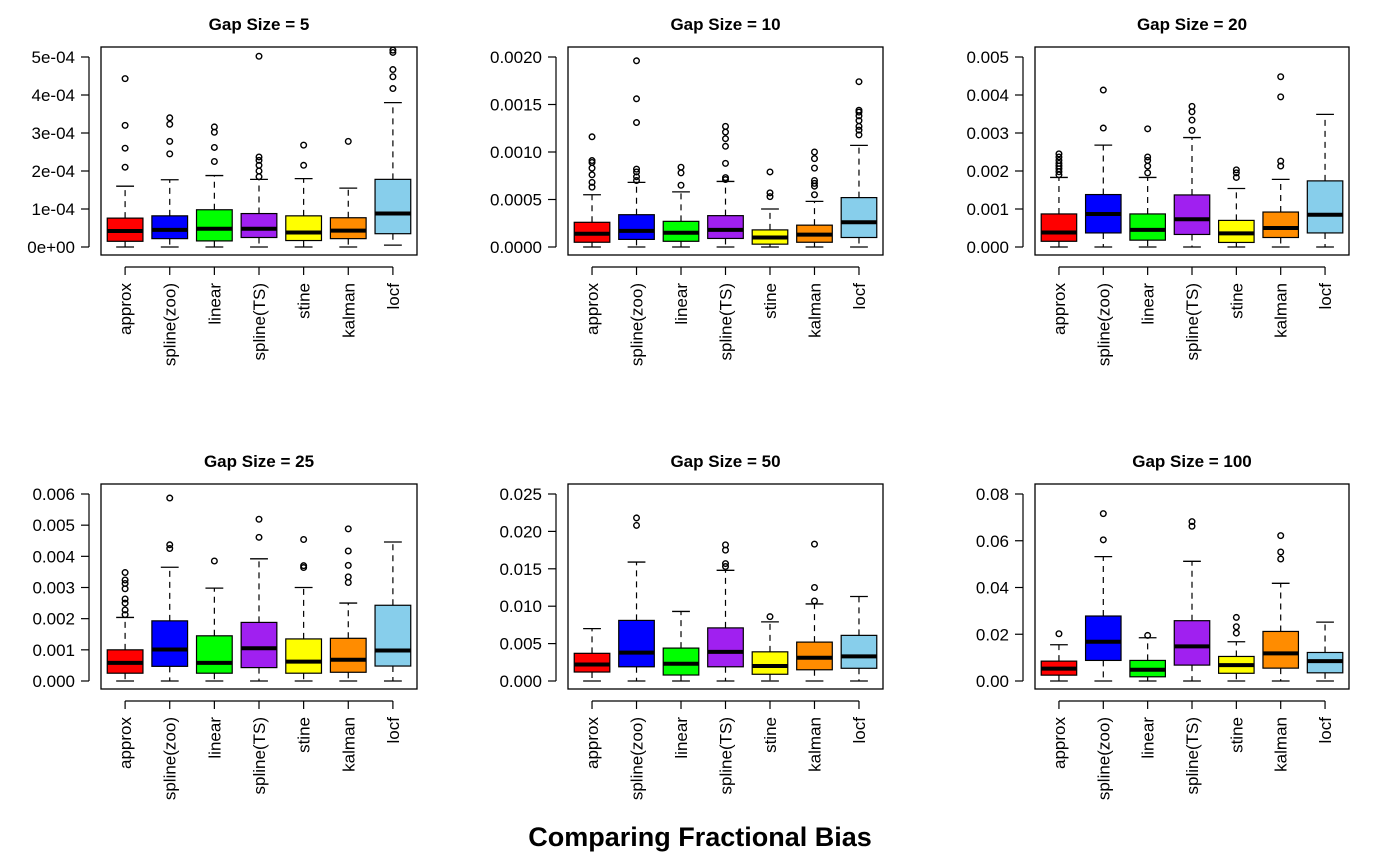  I want to click on y-tick-label: 0.004, so click(53, 556).